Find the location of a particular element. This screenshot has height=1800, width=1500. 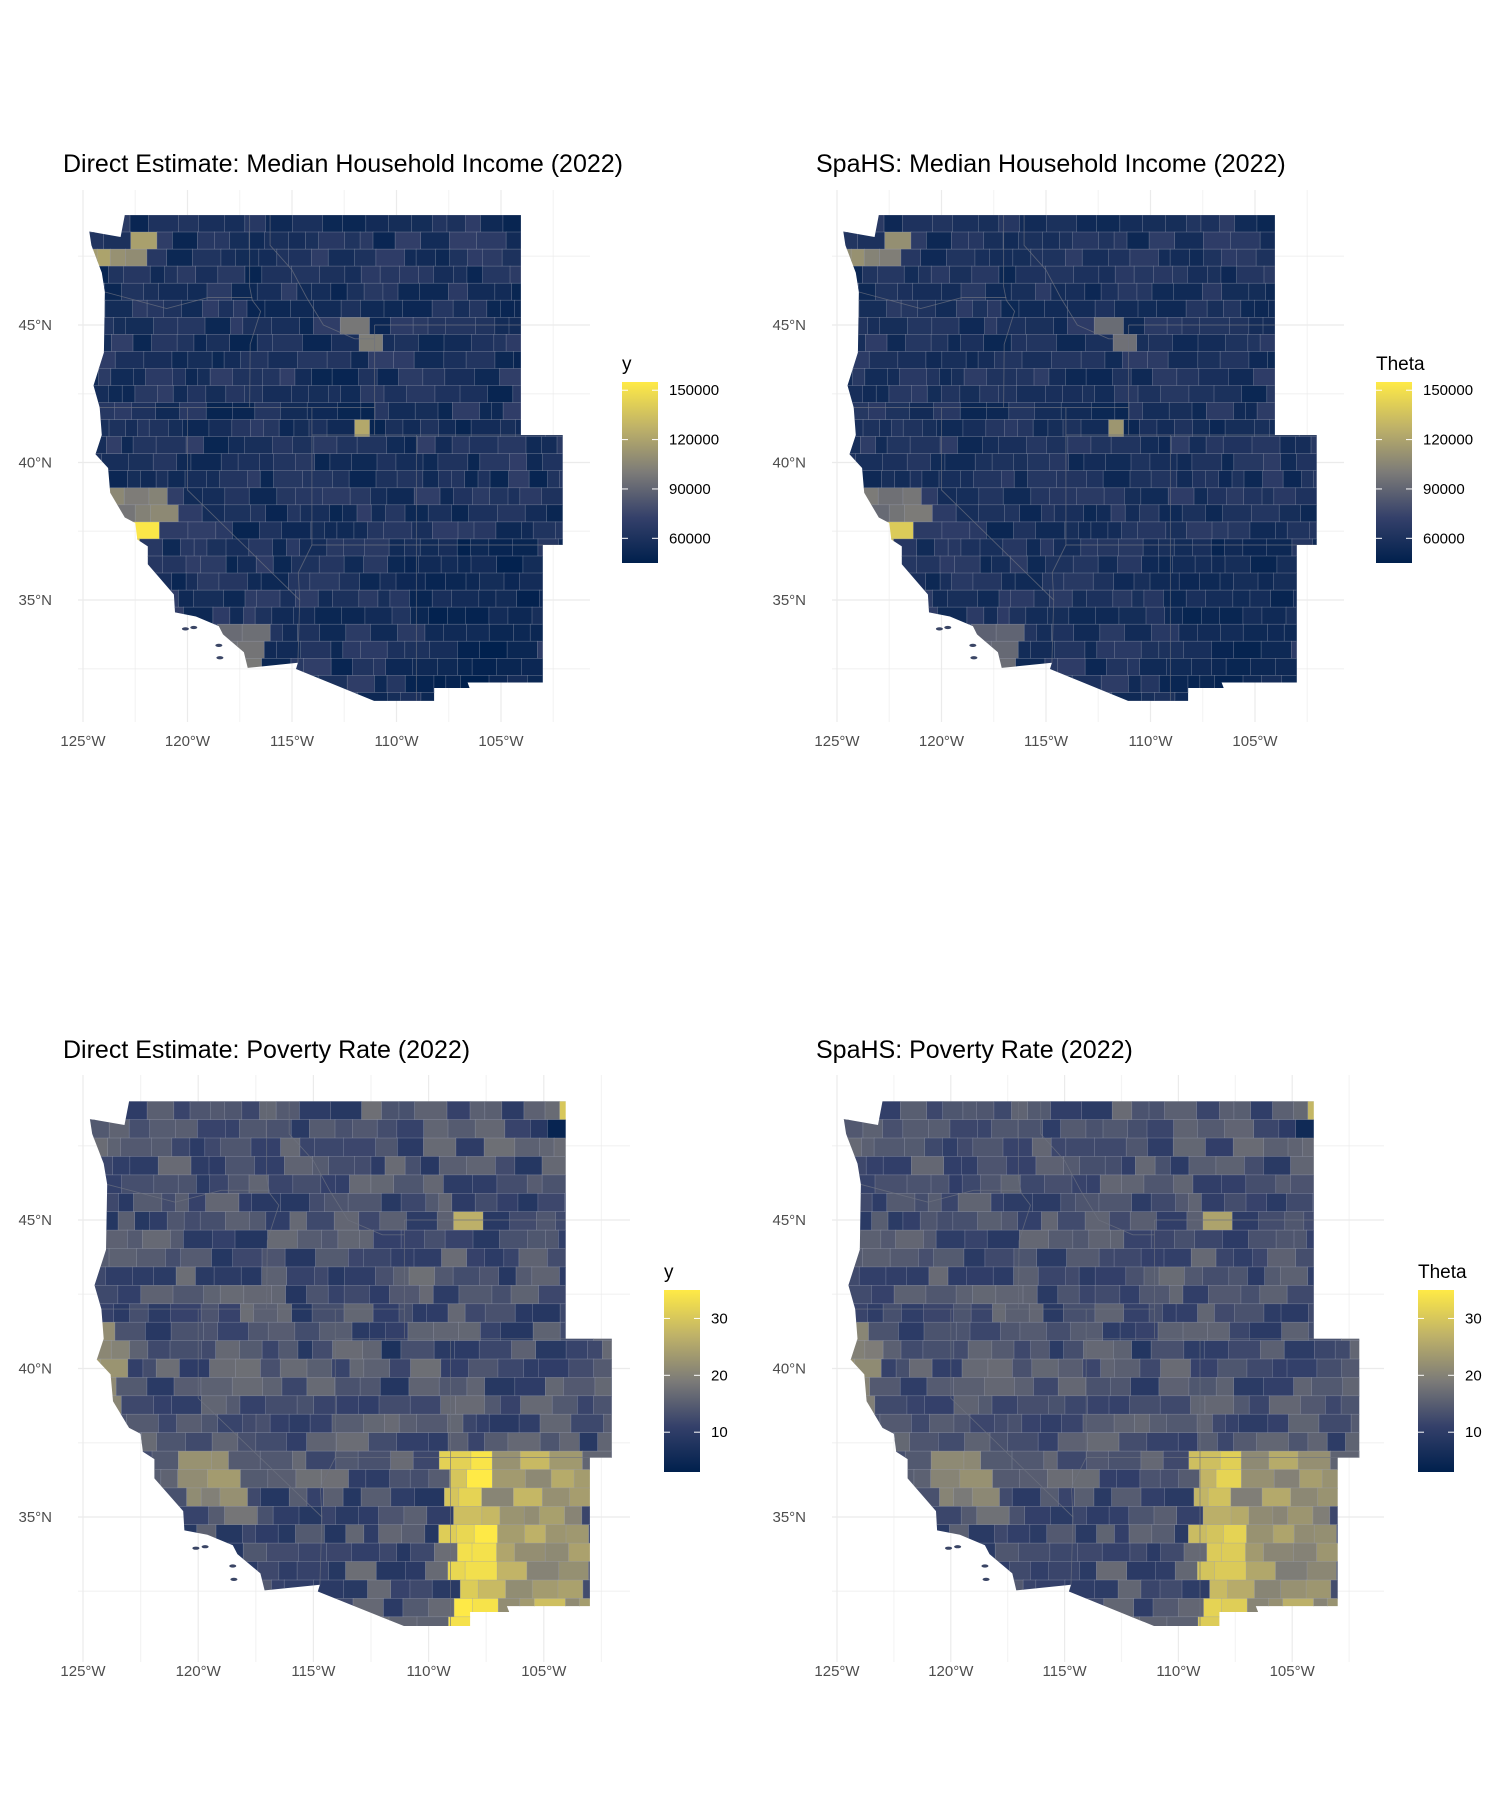

y-tick-label: 40°N is located at coordinates (35, 463).